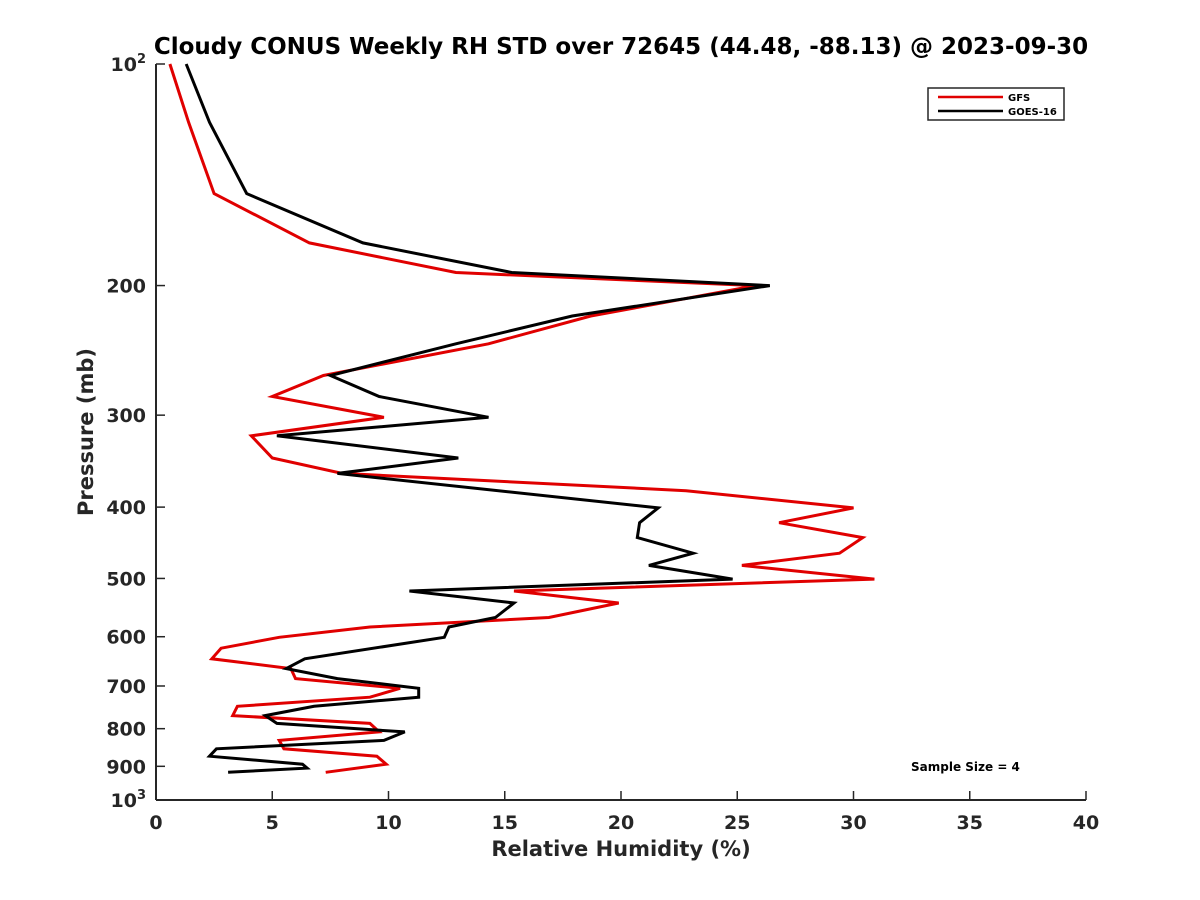  Describe the element at coordinates (126, 579) in the screenshot. I see `y-tick-label: 500` at that location.